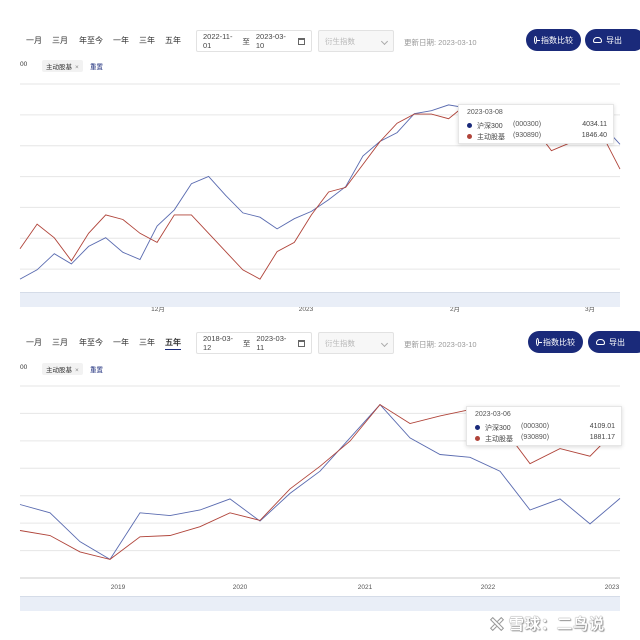  I want to click on tooltip-series-value: 1846.40, so click(594, 135).